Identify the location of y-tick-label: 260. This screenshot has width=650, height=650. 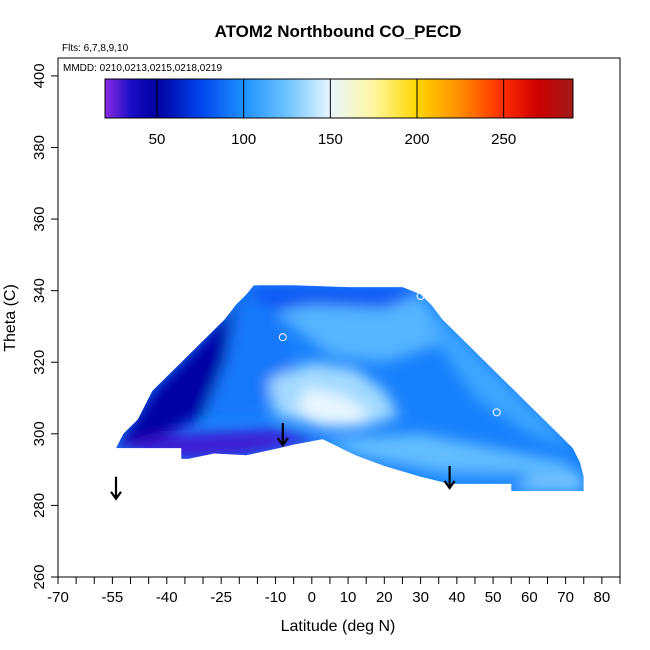
(39, 576).